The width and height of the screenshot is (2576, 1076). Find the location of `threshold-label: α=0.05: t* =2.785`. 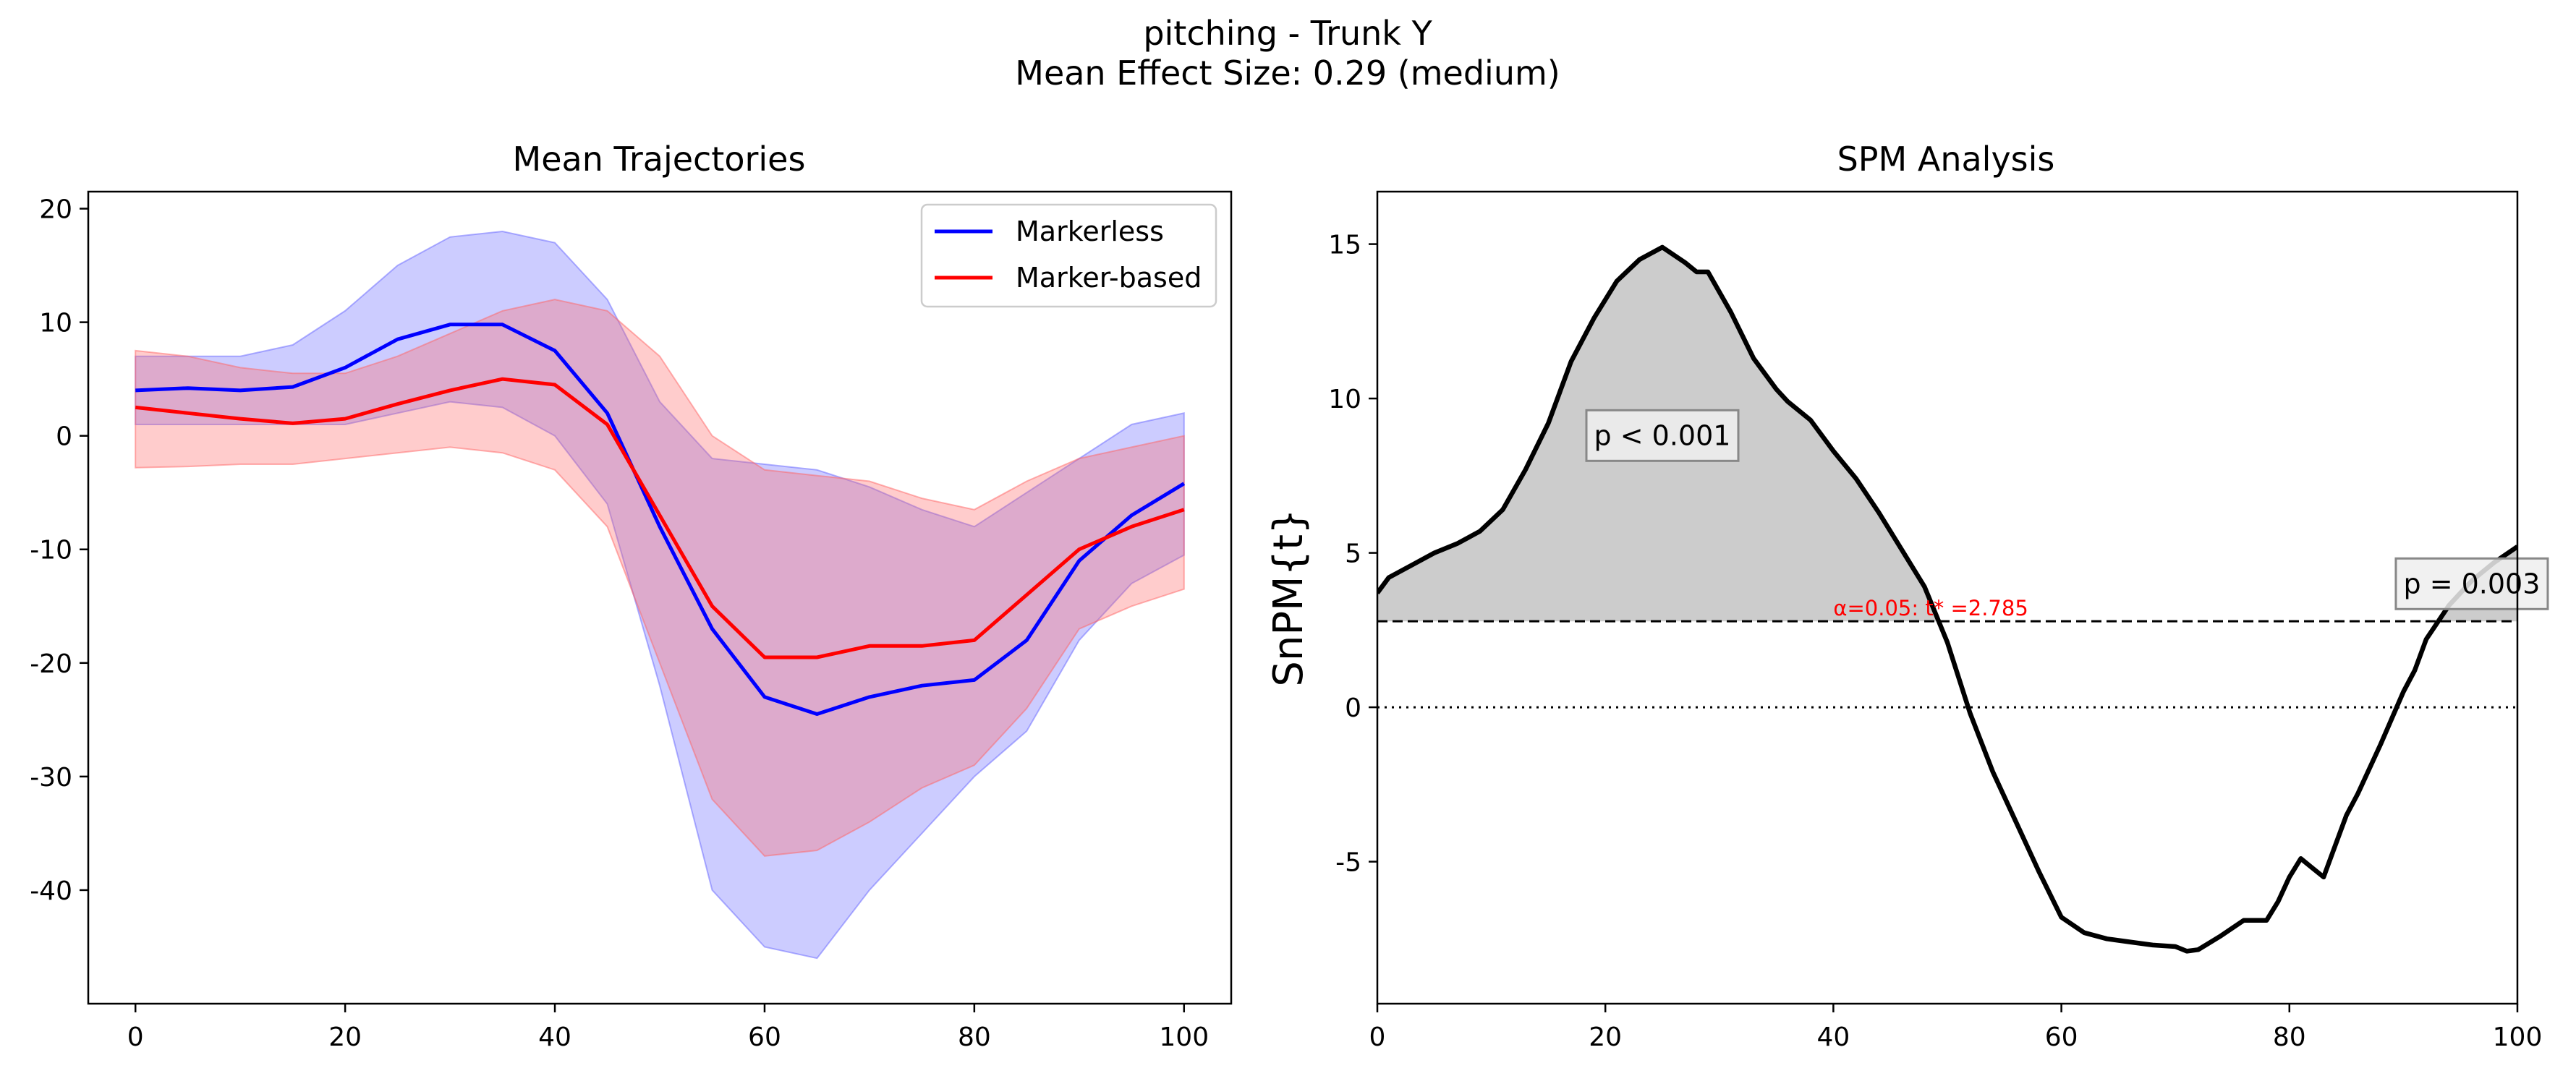

threshold-label: α=0.05: t* =2.785 is located at coordinates (1930, 608).